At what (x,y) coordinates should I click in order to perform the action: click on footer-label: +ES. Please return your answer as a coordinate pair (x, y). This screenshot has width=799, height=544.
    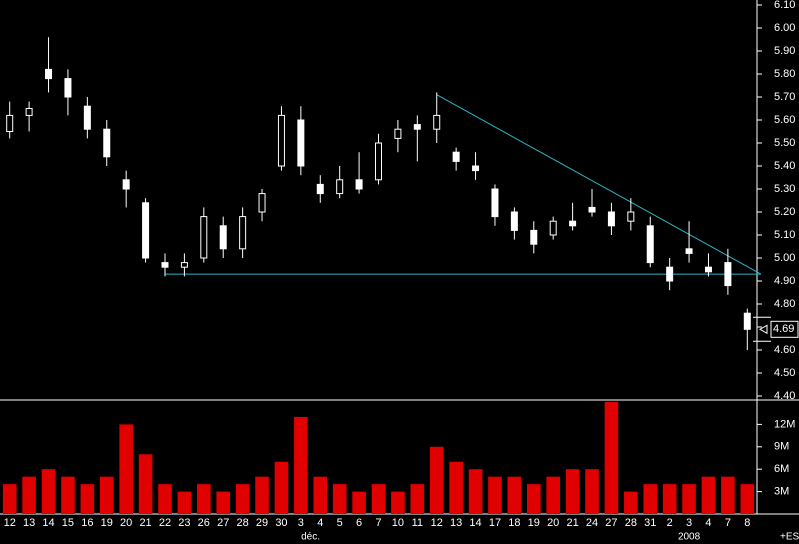
    Looking at the image, I should click on (789, 537).